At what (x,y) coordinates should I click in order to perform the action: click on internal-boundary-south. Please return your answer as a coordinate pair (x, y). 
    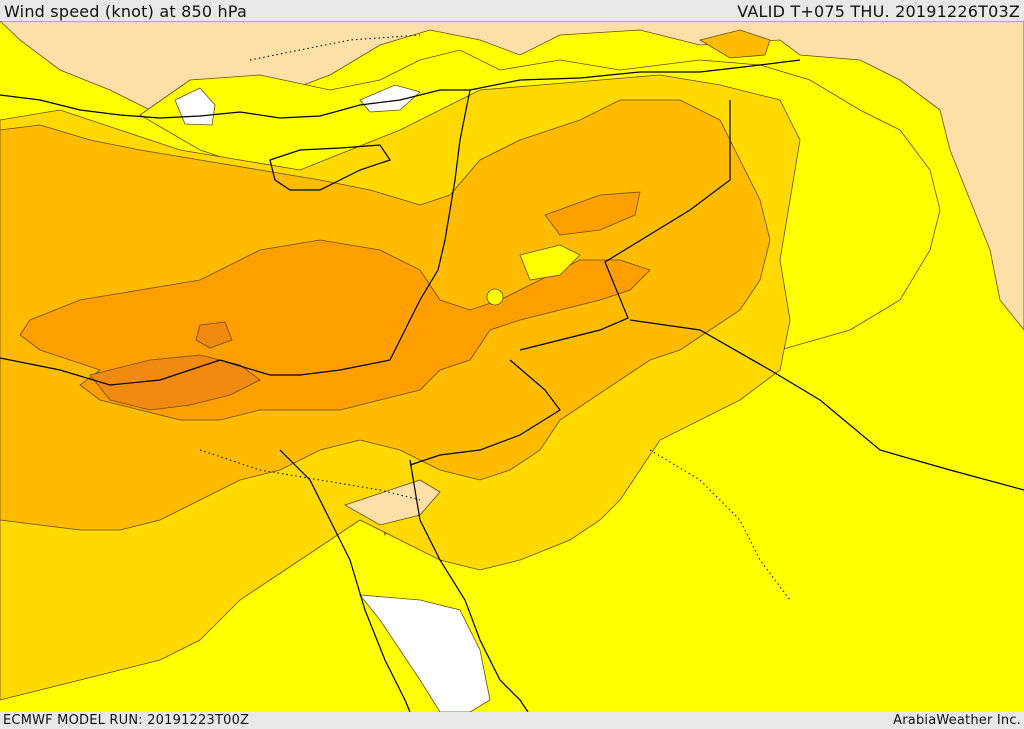
    Looking at the image, I should click on (310, 475).